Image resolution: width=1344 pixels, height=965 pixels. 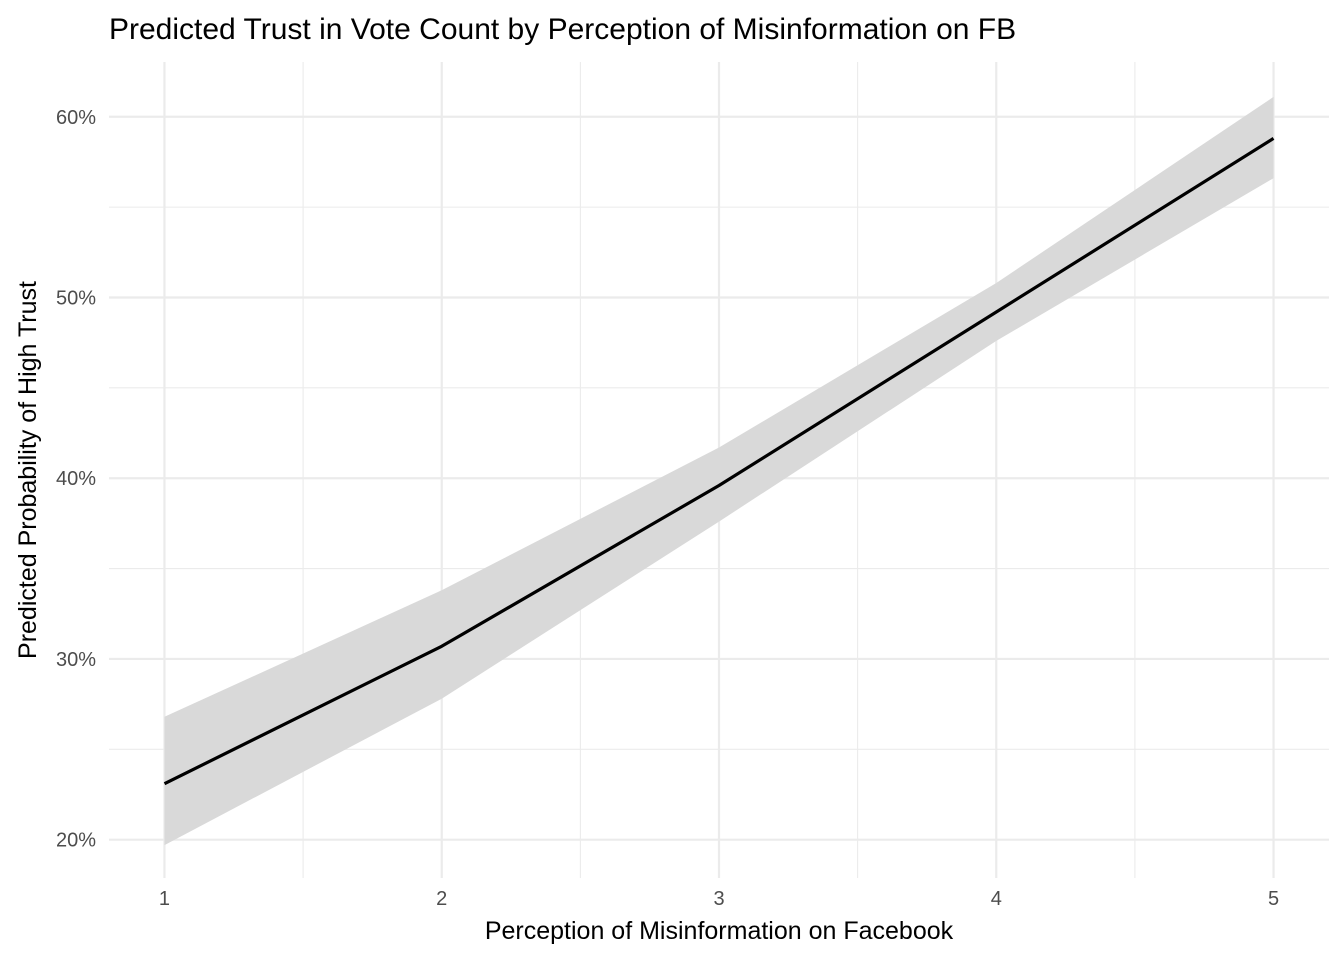 I want to click on x-tick-label: 2, so click(x=441, y=899).